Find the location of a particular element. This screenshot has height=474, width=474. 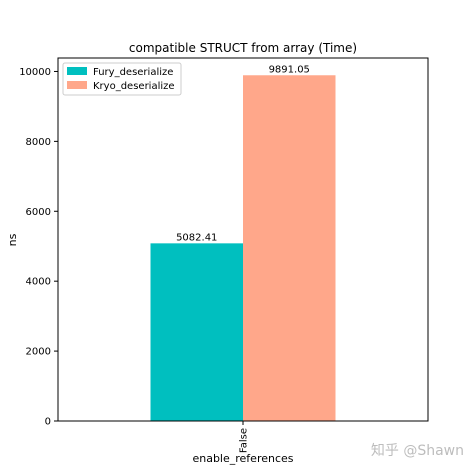

legend: Fury_deserialize Kryo_deserialize is located at coordinates (122, 79).